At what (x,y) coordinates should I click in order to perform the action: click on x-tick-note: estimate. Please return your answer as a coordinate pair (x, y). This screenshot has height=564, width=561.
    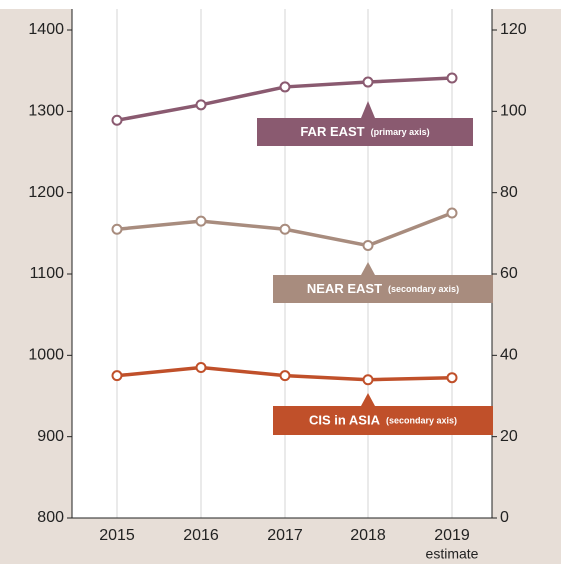
    Looking at the image, I should click on (452, 554).